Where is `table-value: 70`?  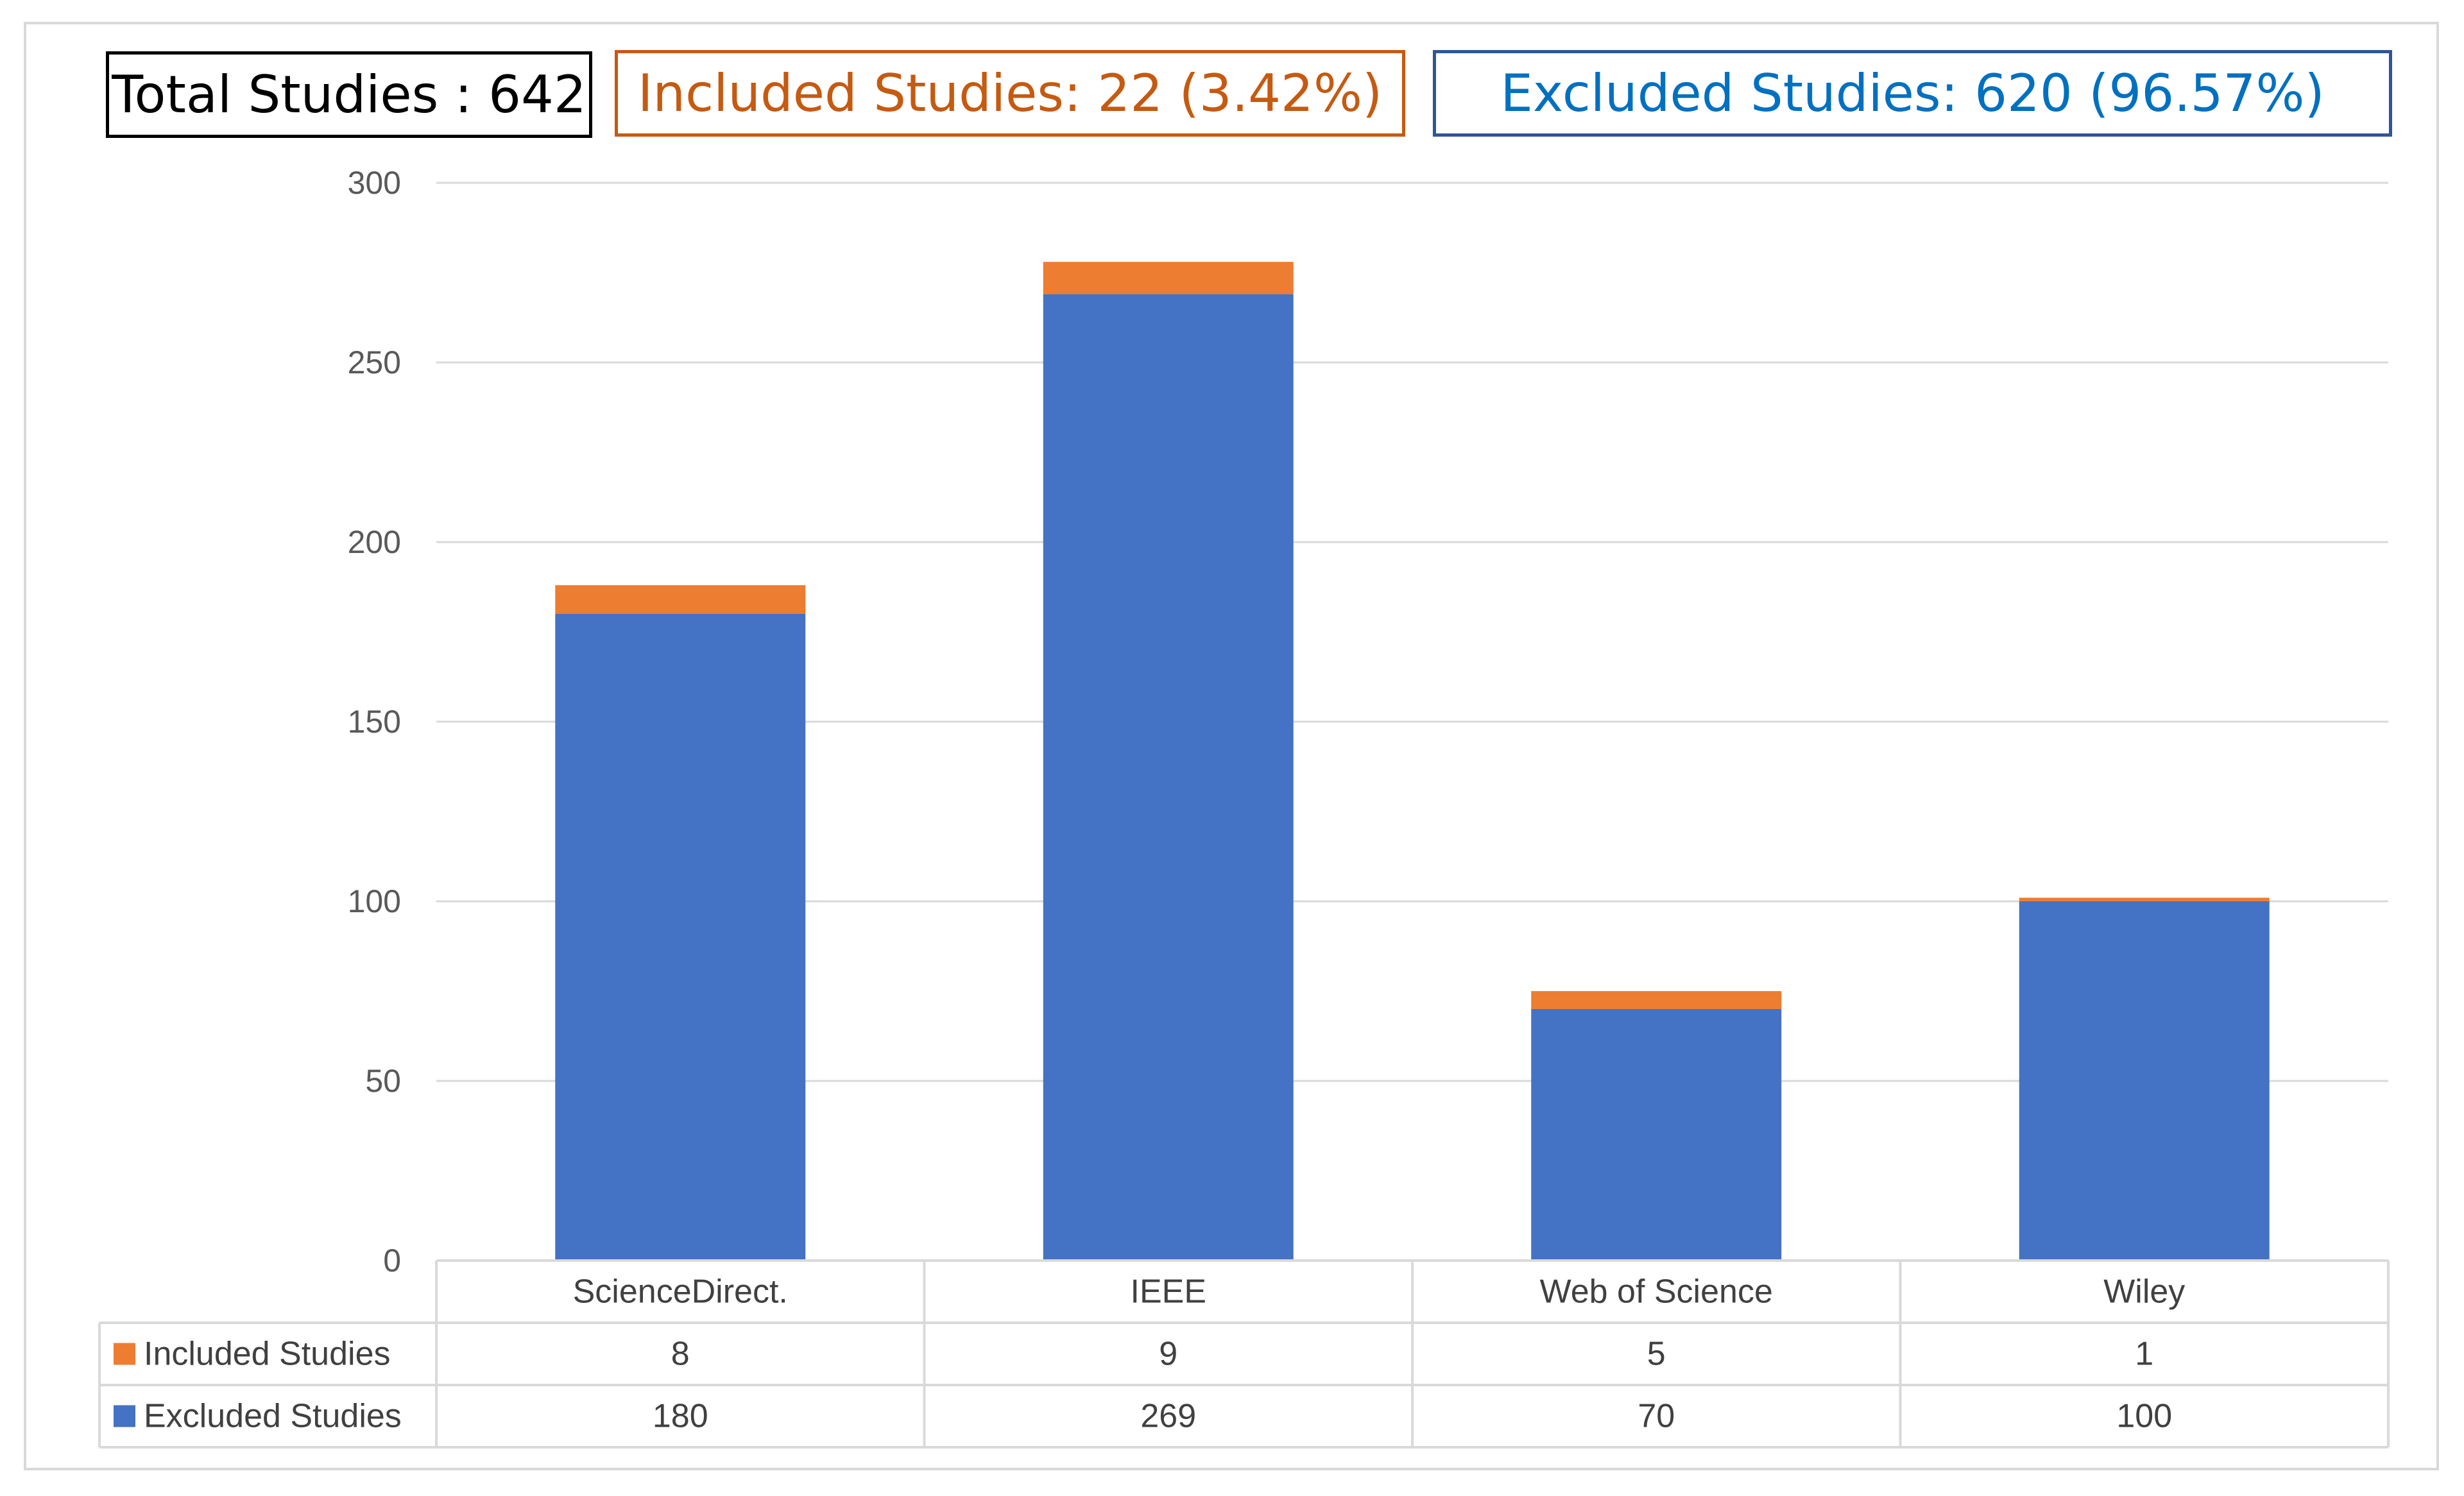 table-value: 70 is located at coordinates (1657, 1416).